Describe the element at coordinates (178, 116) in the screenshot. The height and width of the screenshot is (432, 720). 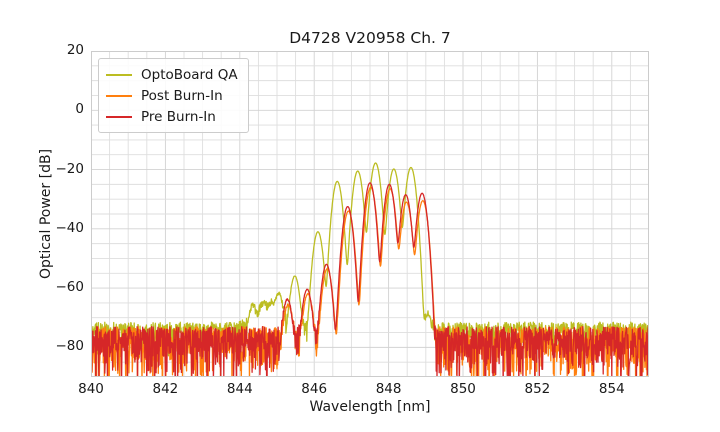
I see `legend-label: Pre Burn-In` at that location.